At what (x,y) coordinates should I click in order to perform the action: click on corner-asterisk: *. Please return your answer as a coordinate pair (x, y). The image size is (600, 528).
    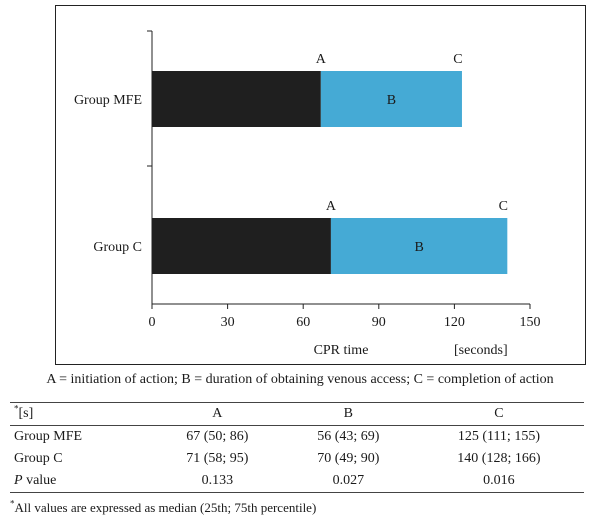
    Looking at the image, I should click on (16, 408).